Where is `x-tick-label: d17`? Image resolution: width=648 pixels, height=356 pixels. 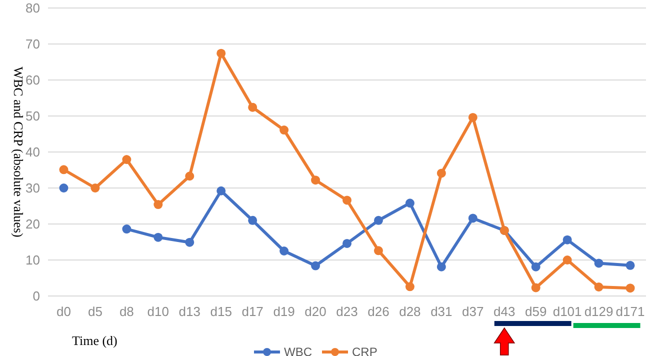 x-tick-label: d17 is located at coordinates (253, 311).